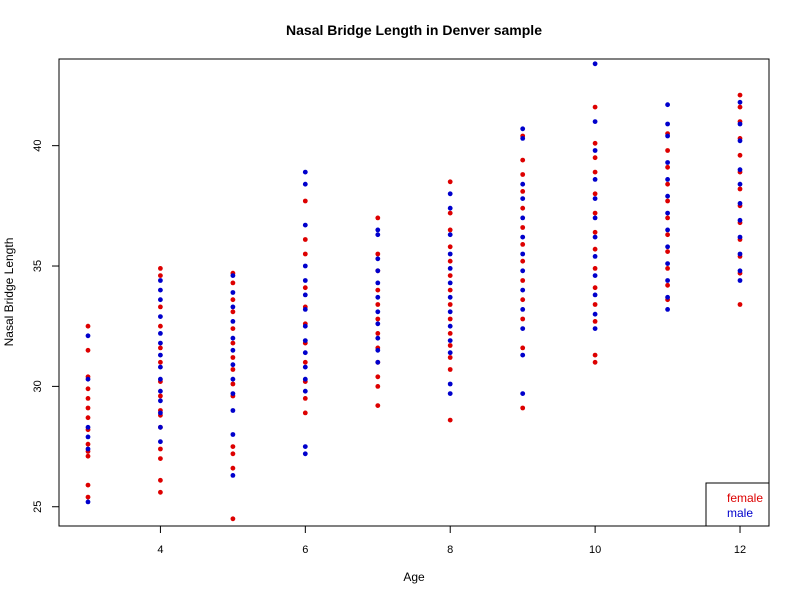 This screenshot has width=800, height=600. Describe the element at coordinates (595, 550) in the screenshot. I see `x-tick-label-10: 10` at that location.